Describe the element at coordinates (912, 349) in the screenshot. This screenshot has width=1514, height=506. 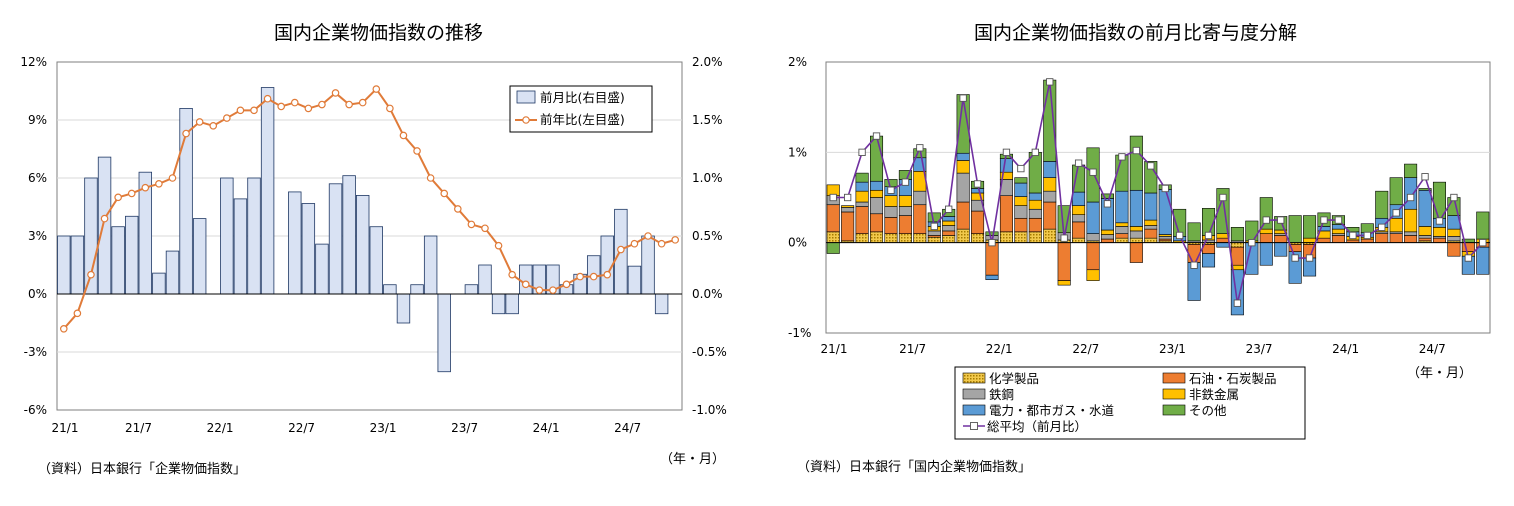
I see `right-x-tick-label: 21/7` at that location.